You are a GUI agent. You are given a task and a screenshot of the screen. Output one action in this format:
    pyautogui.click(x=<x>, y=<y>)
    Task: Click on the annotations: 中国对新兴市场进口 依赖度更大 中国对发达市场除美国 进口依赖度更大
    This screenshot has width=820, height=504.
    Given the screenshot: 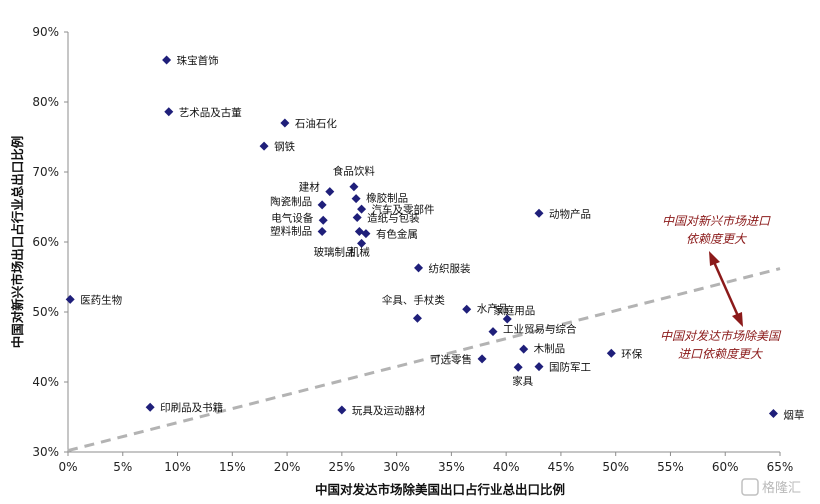 What is the action you would take?
    pyautogui.click(x=721, y=287)
    